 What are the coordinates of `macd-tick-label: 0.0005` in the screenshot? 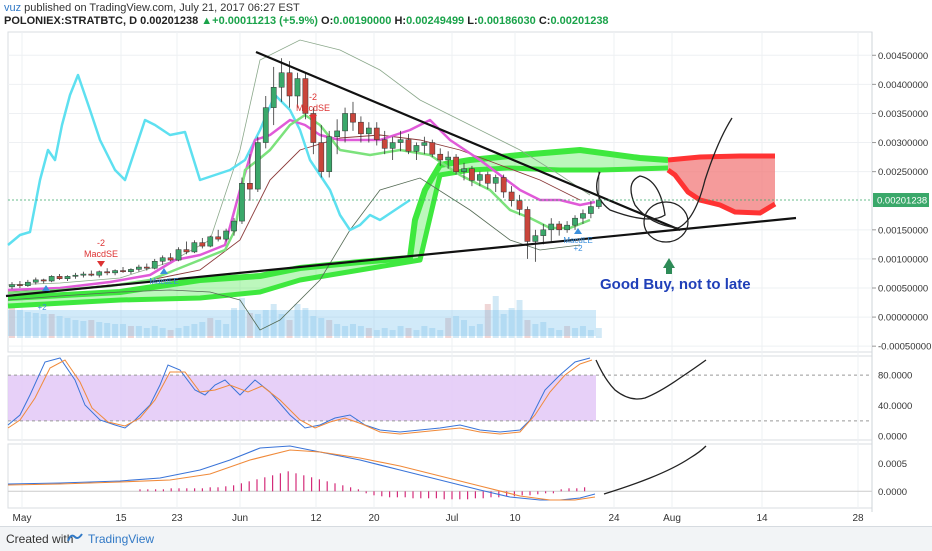 It's located at (892, 464).